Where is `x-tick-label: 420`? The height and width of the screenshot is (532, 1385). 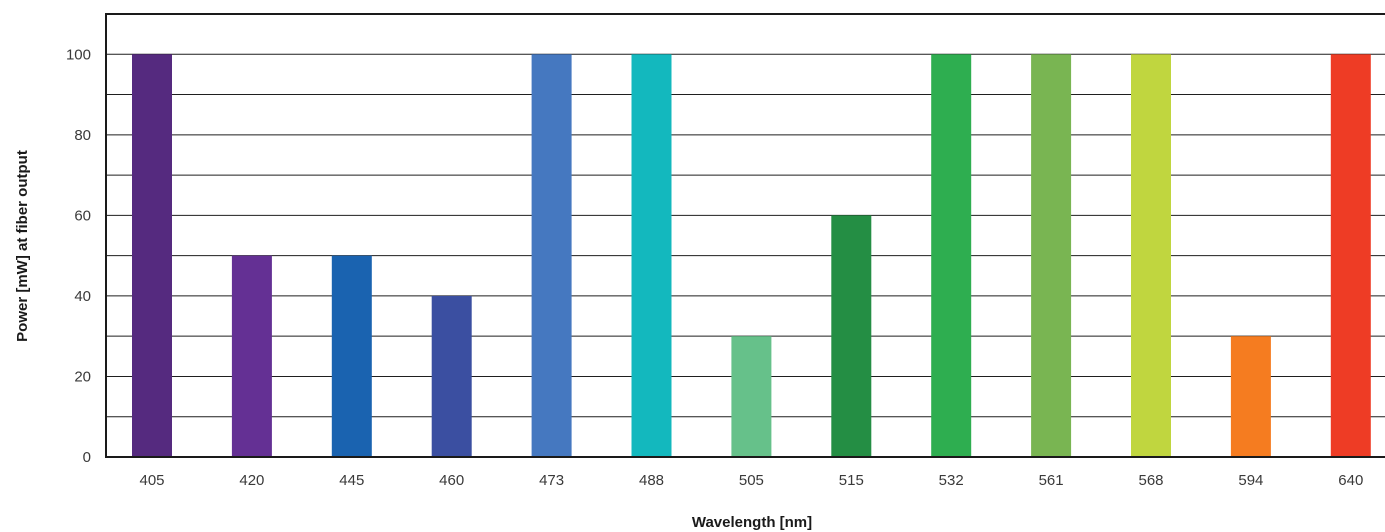
x-tick-label: 420 is located at coordinates (251, 480).